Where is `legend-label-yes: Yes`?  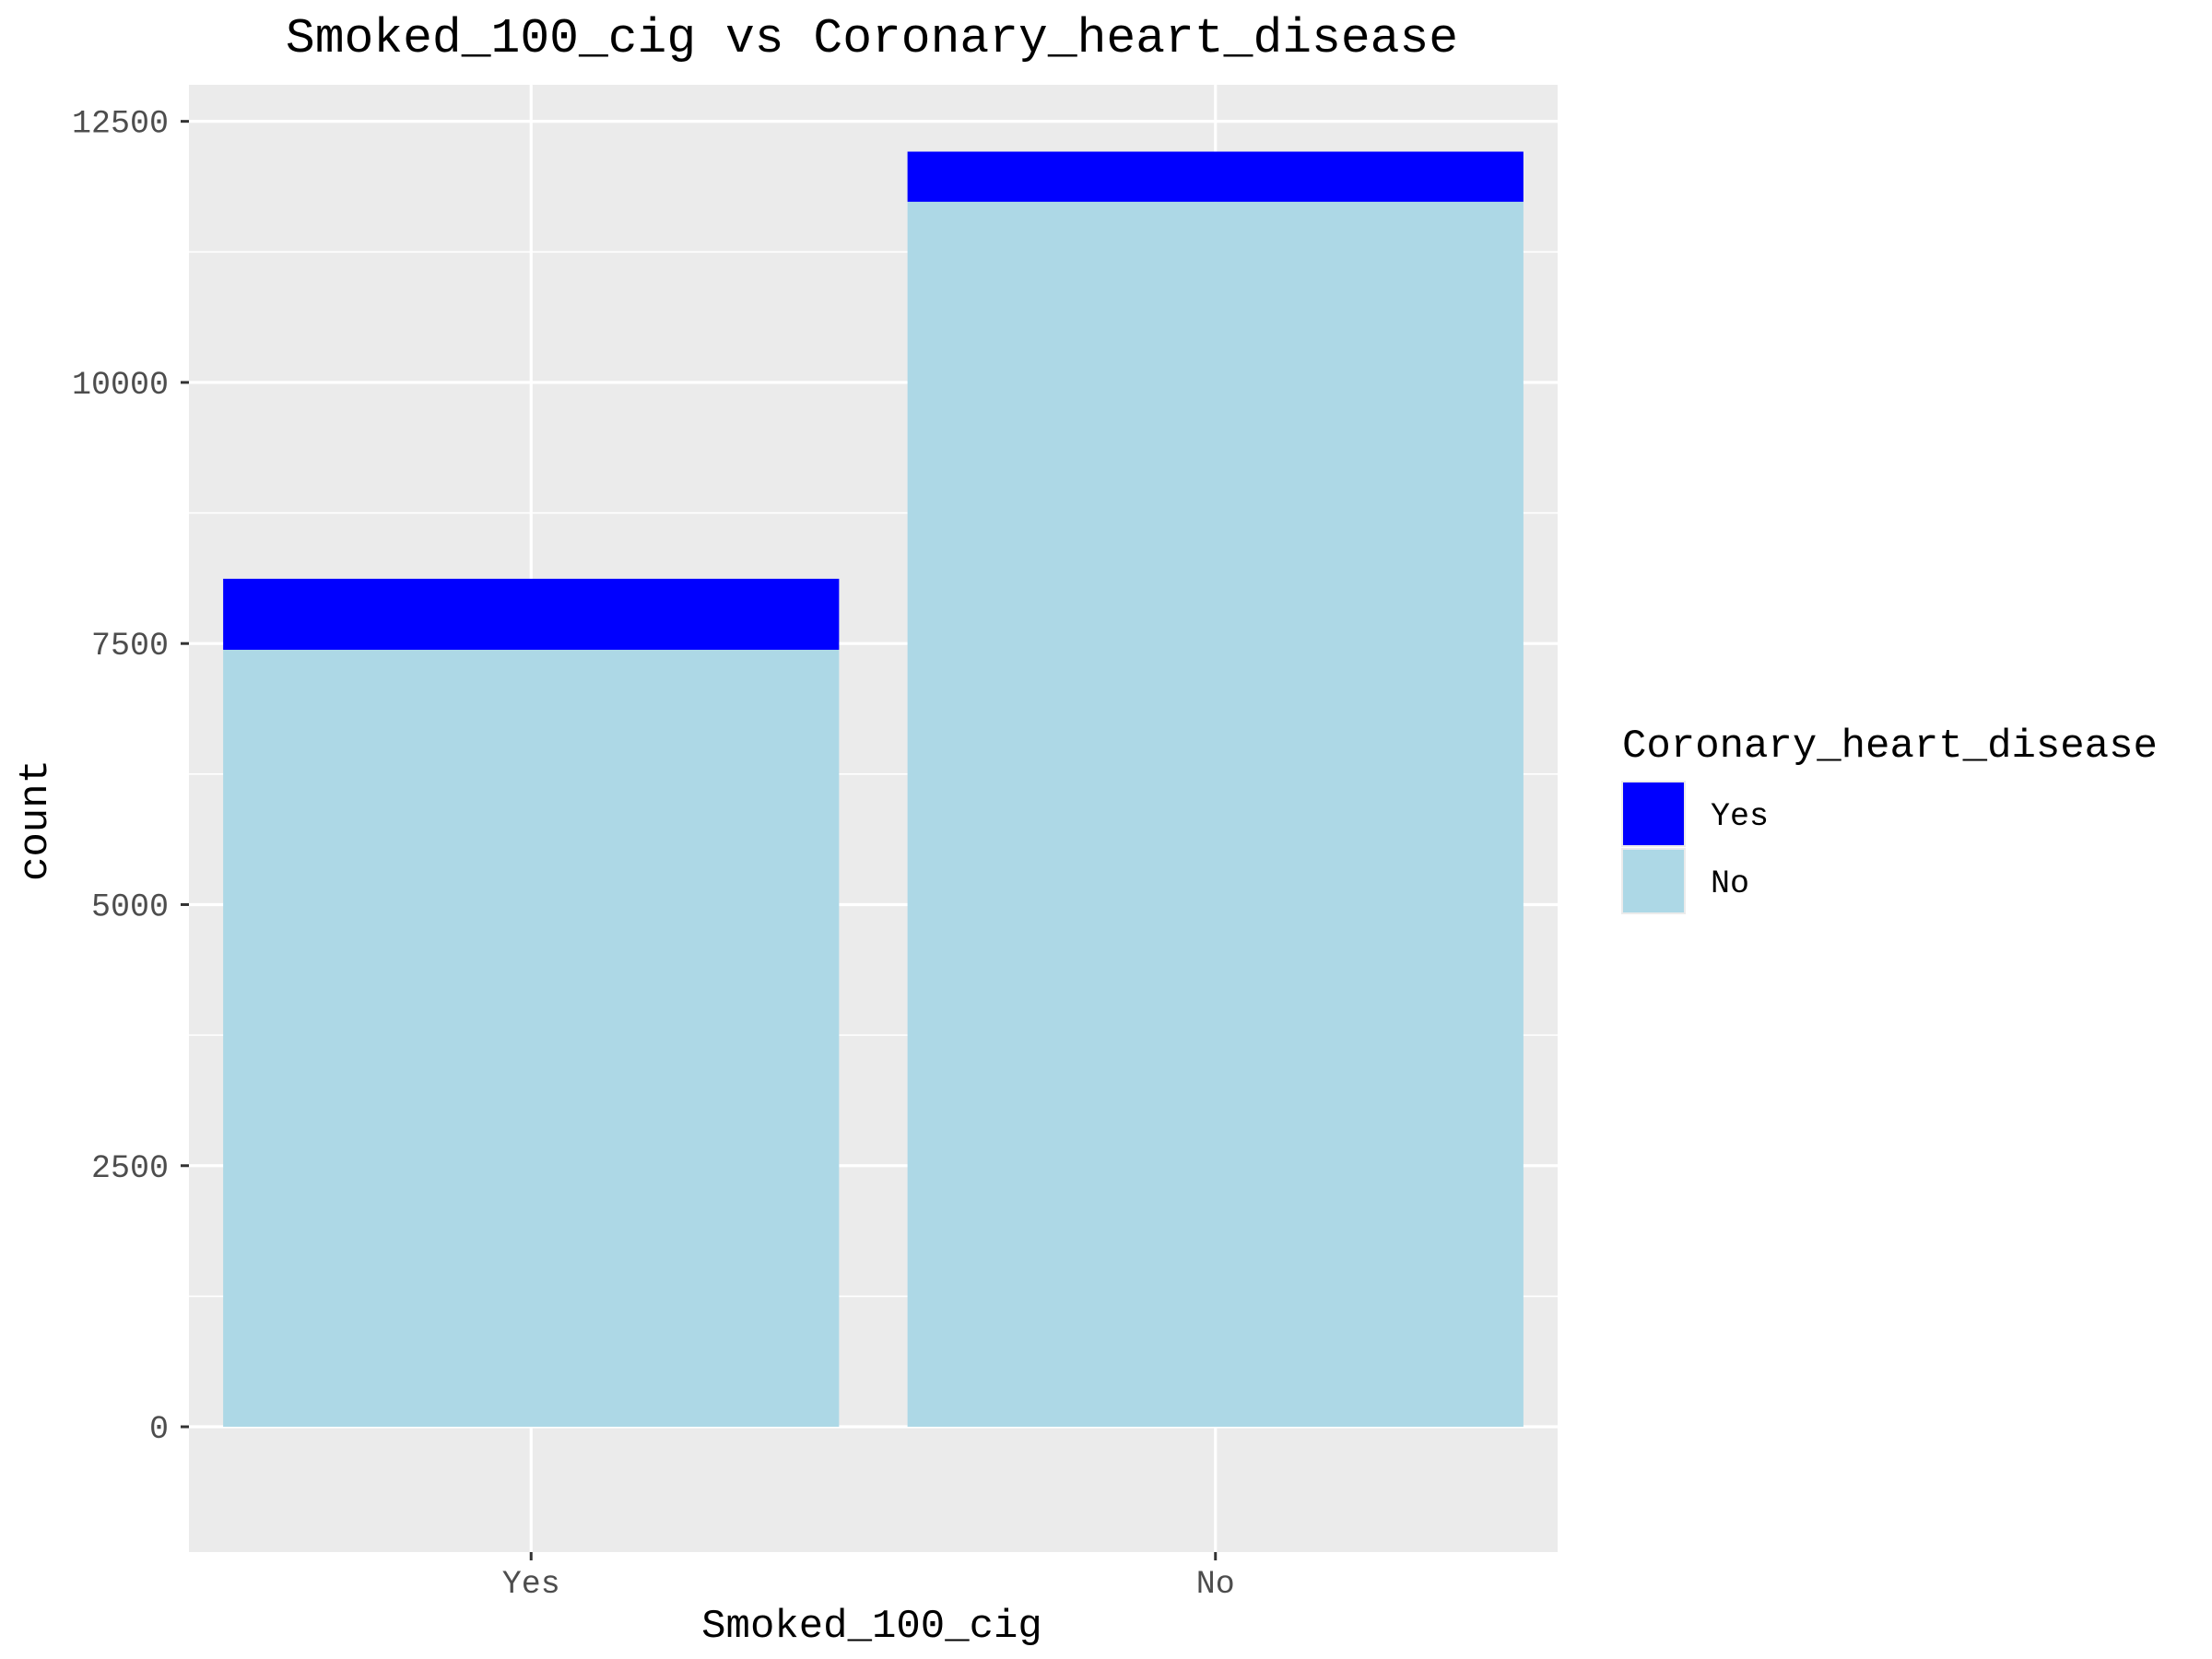 legend-label-yes: Yes is located at coordinates (1740, 816).